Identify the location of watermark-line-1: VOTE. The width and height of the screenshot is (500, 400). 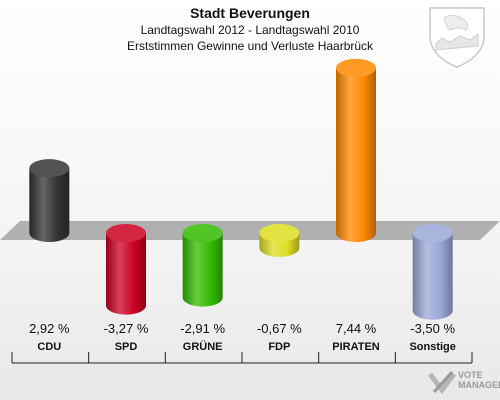
(470, 375).